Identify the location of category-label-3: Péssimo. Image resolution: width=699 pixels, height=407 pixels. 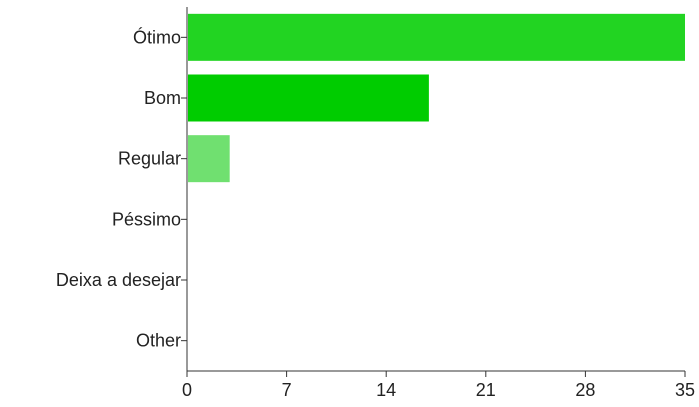
(146, 219).